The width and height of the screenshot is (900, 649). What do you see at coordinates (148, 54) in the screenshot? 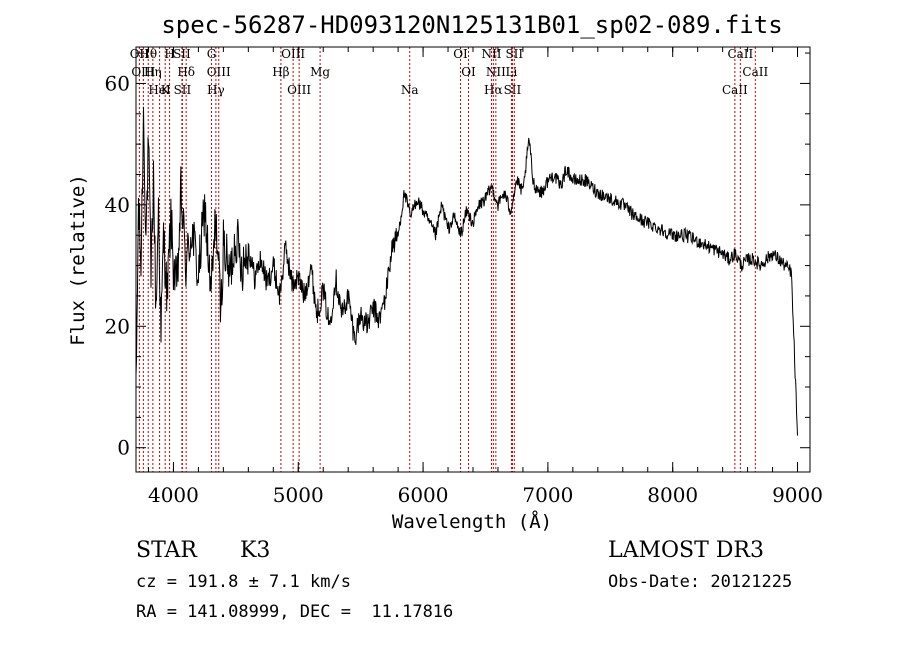
I see `line-marker-label: Hθ` at bounding box center [148, 54].